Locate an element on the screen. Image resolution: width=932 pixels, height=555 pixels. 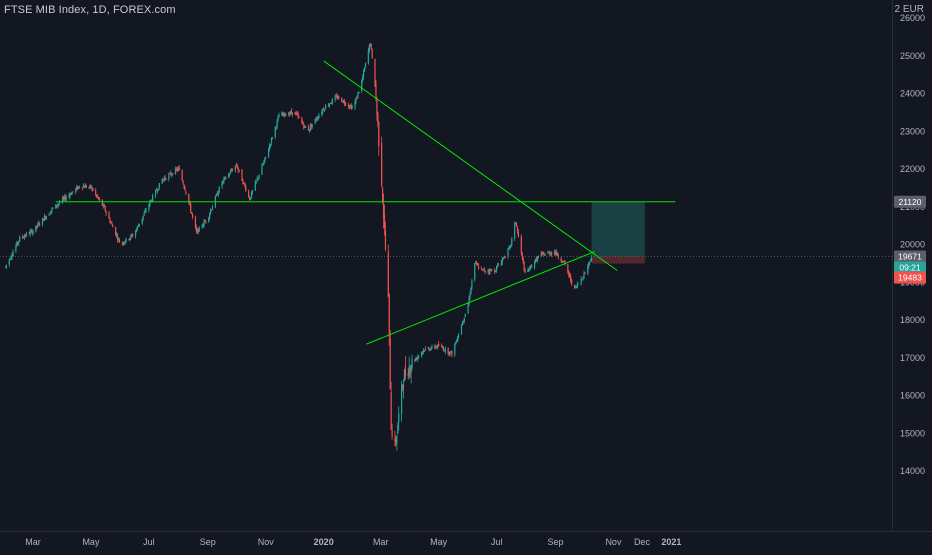
price-tick-label: 15000 is located at coordinates (912, 433).